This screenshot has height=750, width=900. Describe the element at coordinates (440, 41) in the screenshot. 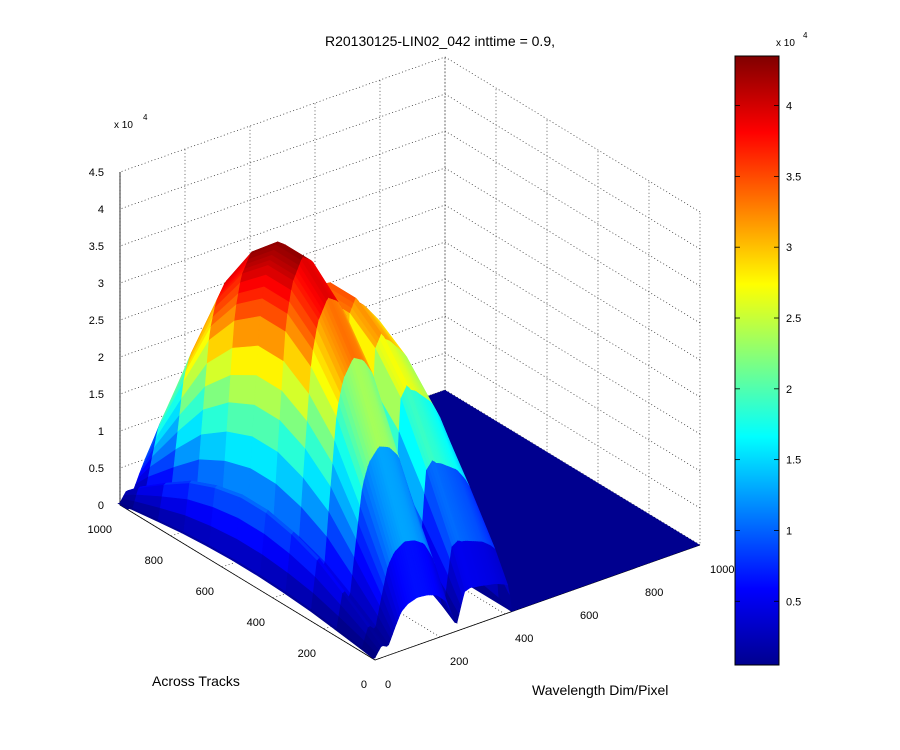

I see `chart-title: R20130125-LIN02_042 inttime = 0.9,` at that location.